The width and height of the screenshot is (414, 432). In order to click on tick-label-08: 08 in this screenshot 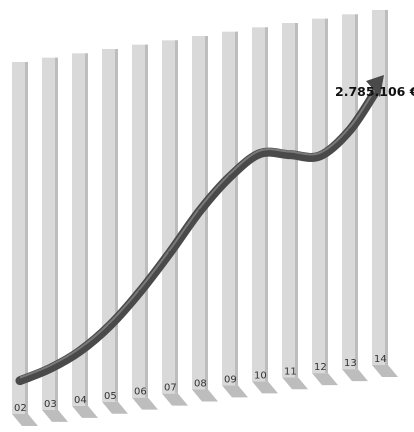, I will do `click(200, 384)`.